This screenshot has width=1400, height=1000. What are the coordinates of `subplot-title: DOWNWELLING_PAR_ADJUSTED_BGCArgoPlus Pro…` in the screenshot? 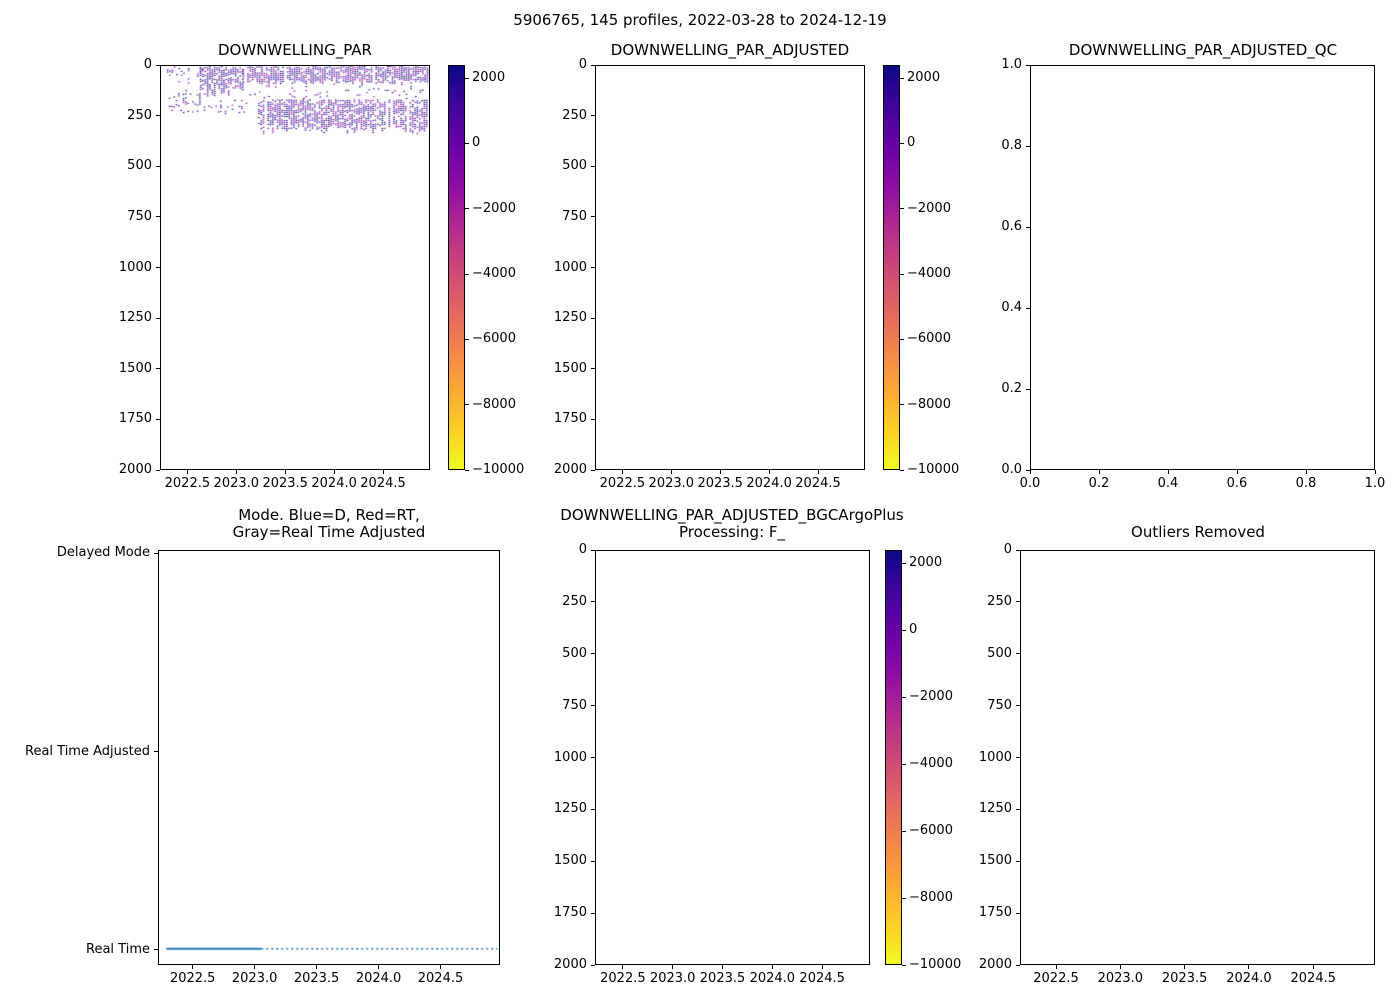 It's located at (732, 524).